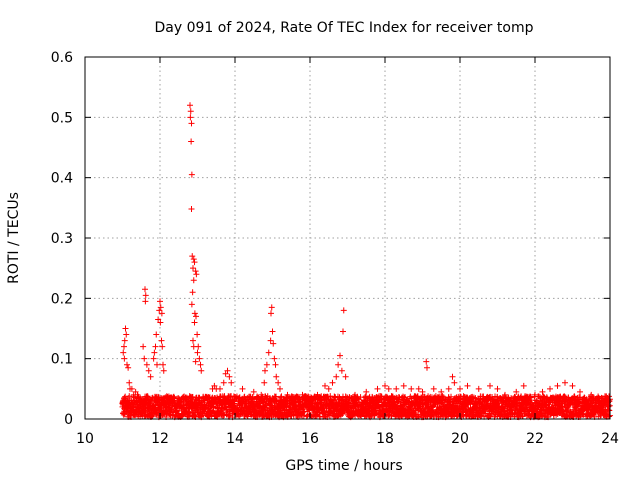  Describe the element at coordinates (343, 466) in the screenshot. I see `x-axis-label: GPS time / hours` at that location.